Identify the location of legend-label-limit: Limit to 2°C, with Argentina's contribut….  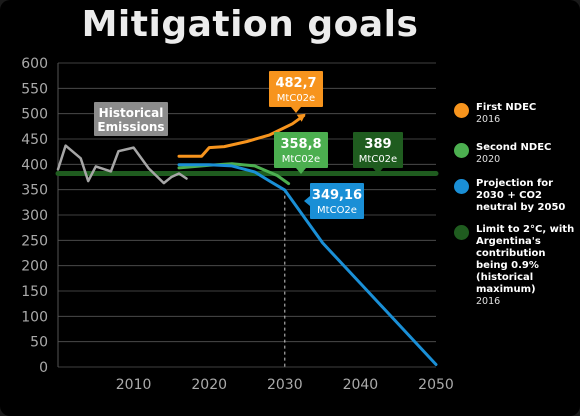
(525, 259).